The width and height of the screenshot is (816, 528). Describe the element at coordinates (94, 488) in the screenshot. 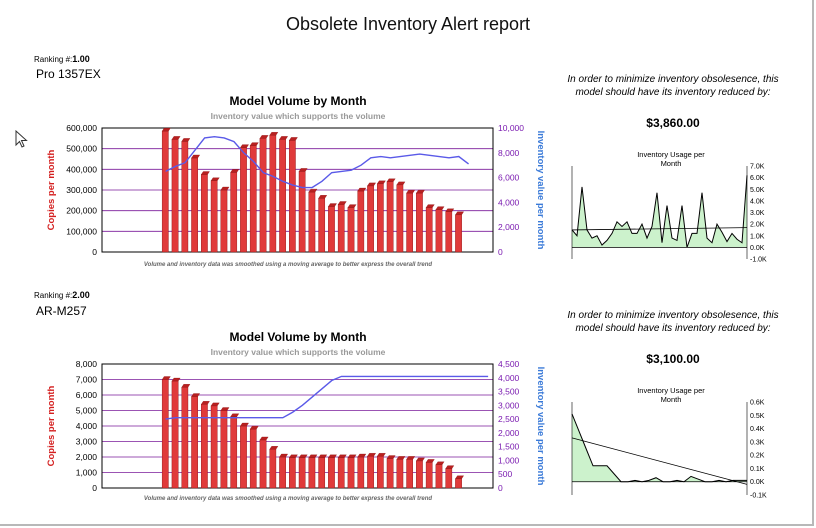

I see `y-tick-label: 0` at that location.